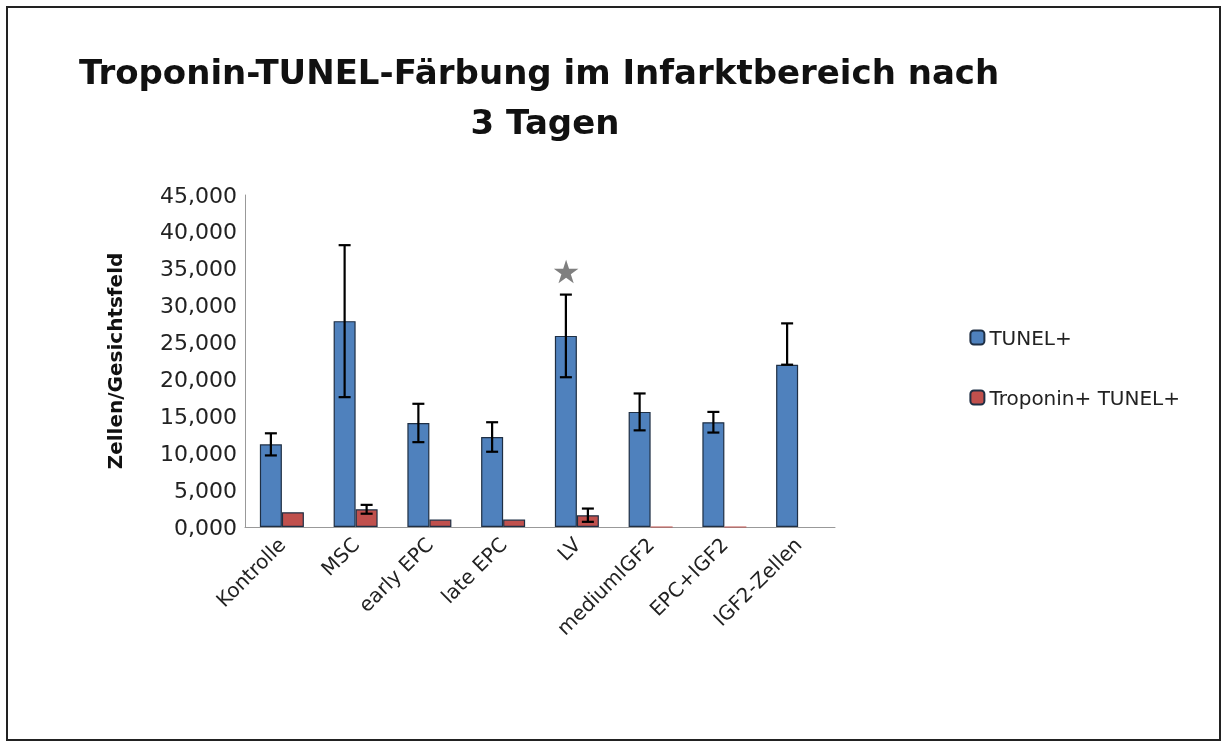 The height and width of the screenshot is (751, 1231). What do you see at coordinates (1084, 397) in the screenshot?
I see `legend-label: Troponin+ TUNEL+` at bounding box center [1084, 397].